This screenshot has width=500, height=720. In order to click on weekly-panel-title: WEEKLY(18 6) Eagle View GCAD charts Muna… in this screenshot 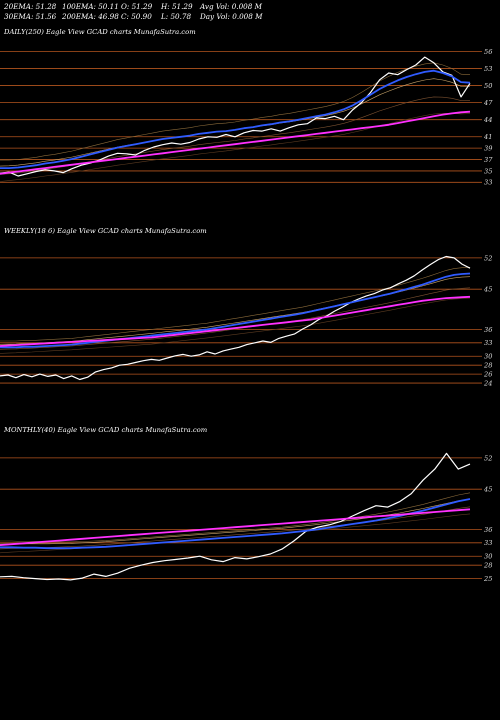, I will do `click(105, 231)`.